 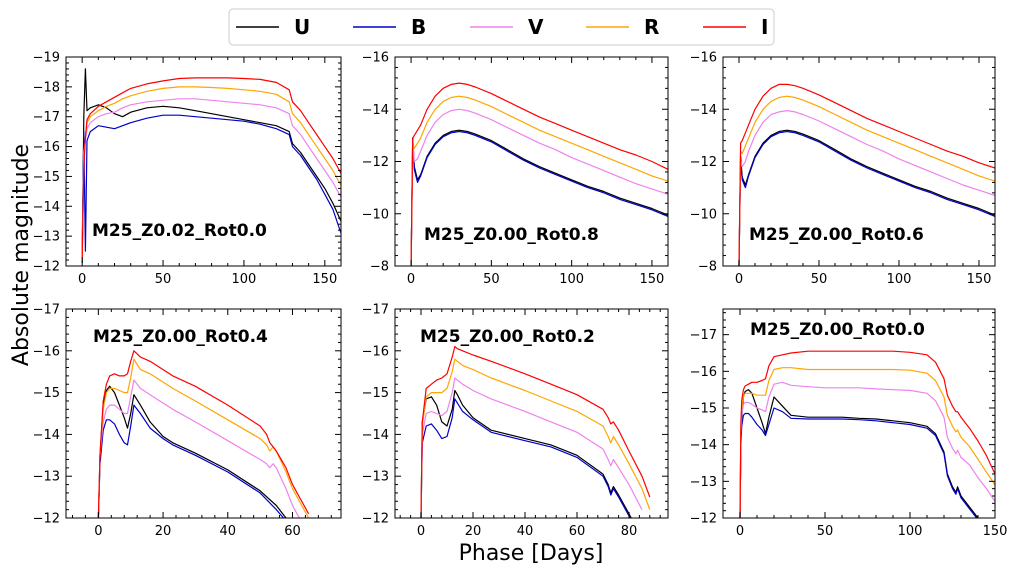 I want to click on panel-1-ticks: 0 50 100 150 −12 −13 −14 −15 −16 −17 −18 −19, so click(x=187, y=169).